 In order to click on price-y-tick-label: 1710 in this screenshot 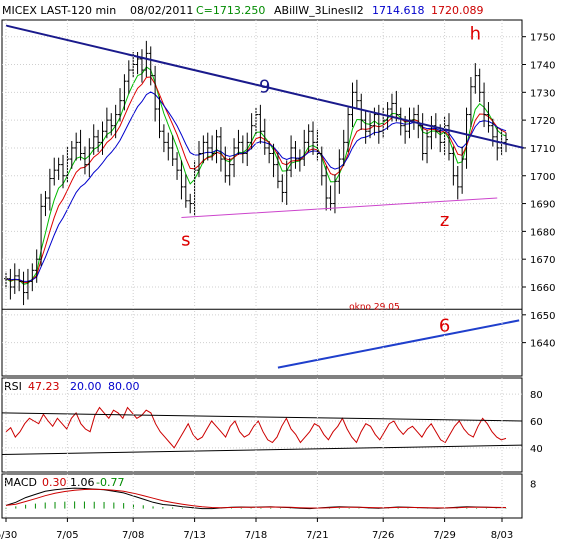, I will do `click(542, 149)`.